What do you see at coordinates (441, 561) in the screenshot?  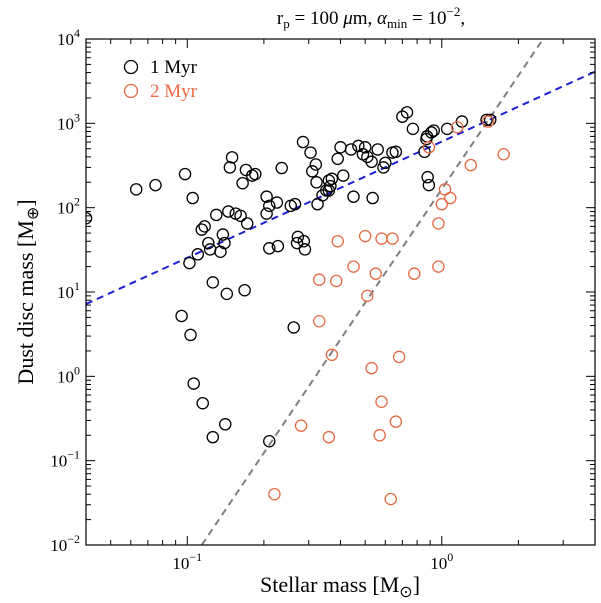 I see `x-tick-label: 100` at bounding box center [441, 561].